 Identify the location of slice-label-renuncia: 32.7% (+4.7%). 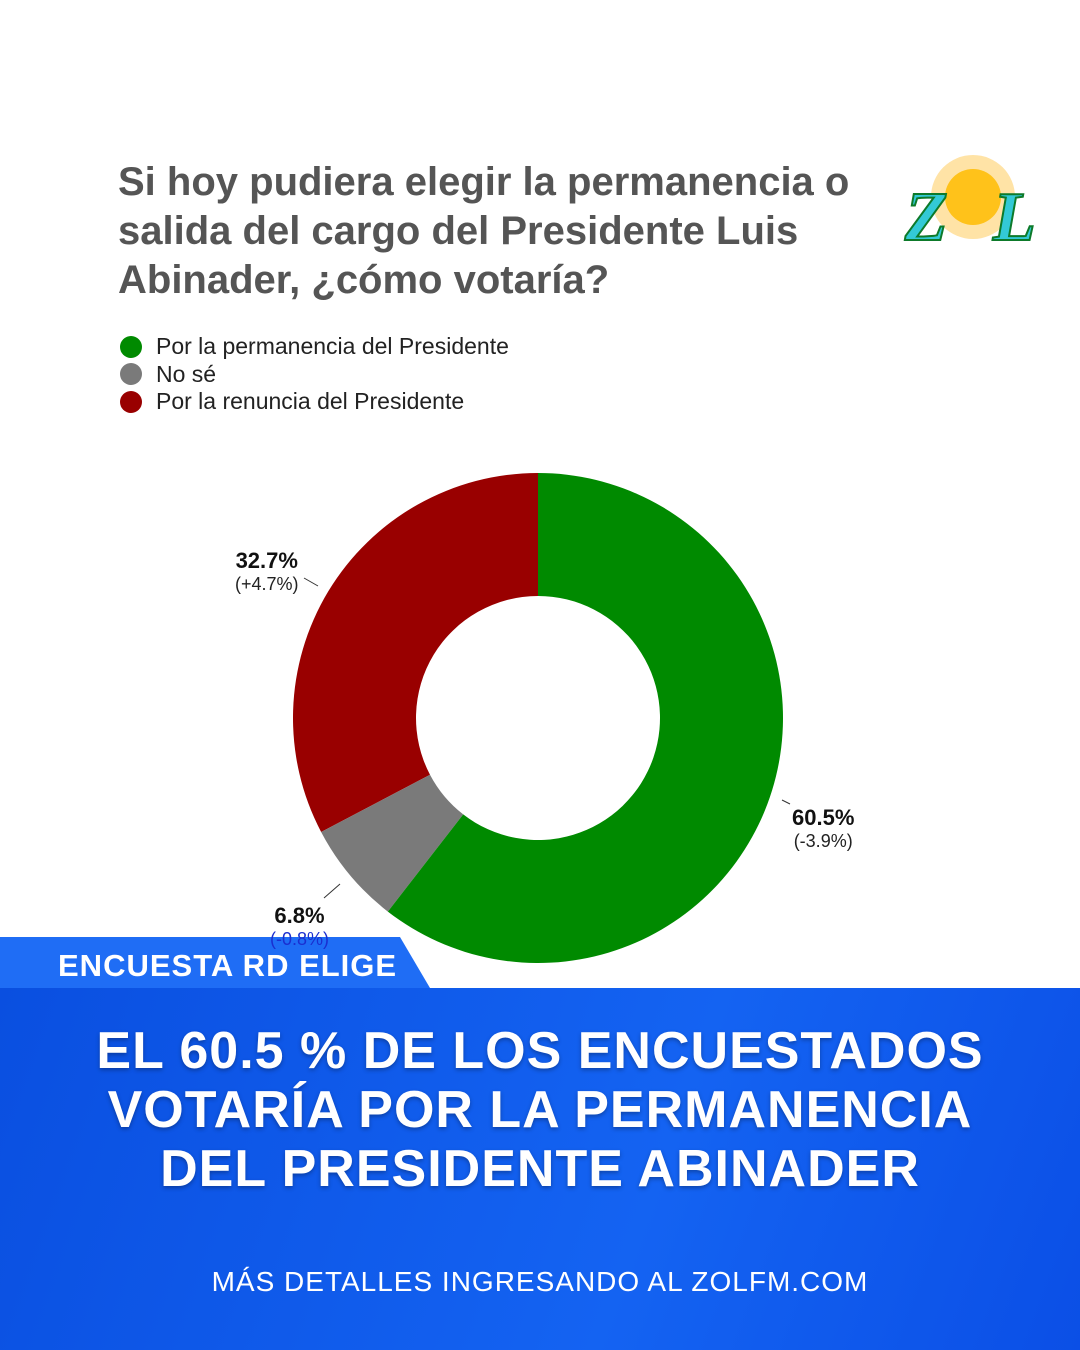
(267, 571).